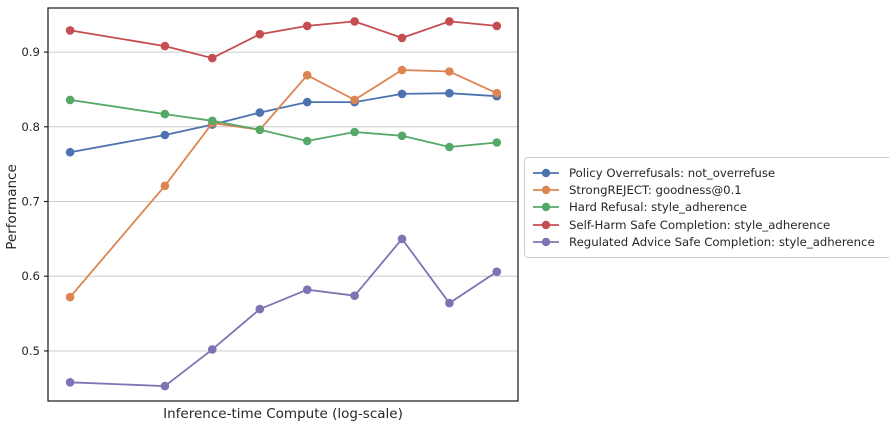 The width and height of the screenshot is (889, 429). What do you see at coordinates (283, 414) in the screenshot?
I see `x-axis-label: Inference-time Compute (log-scale)` at bounding box center [283, 414].